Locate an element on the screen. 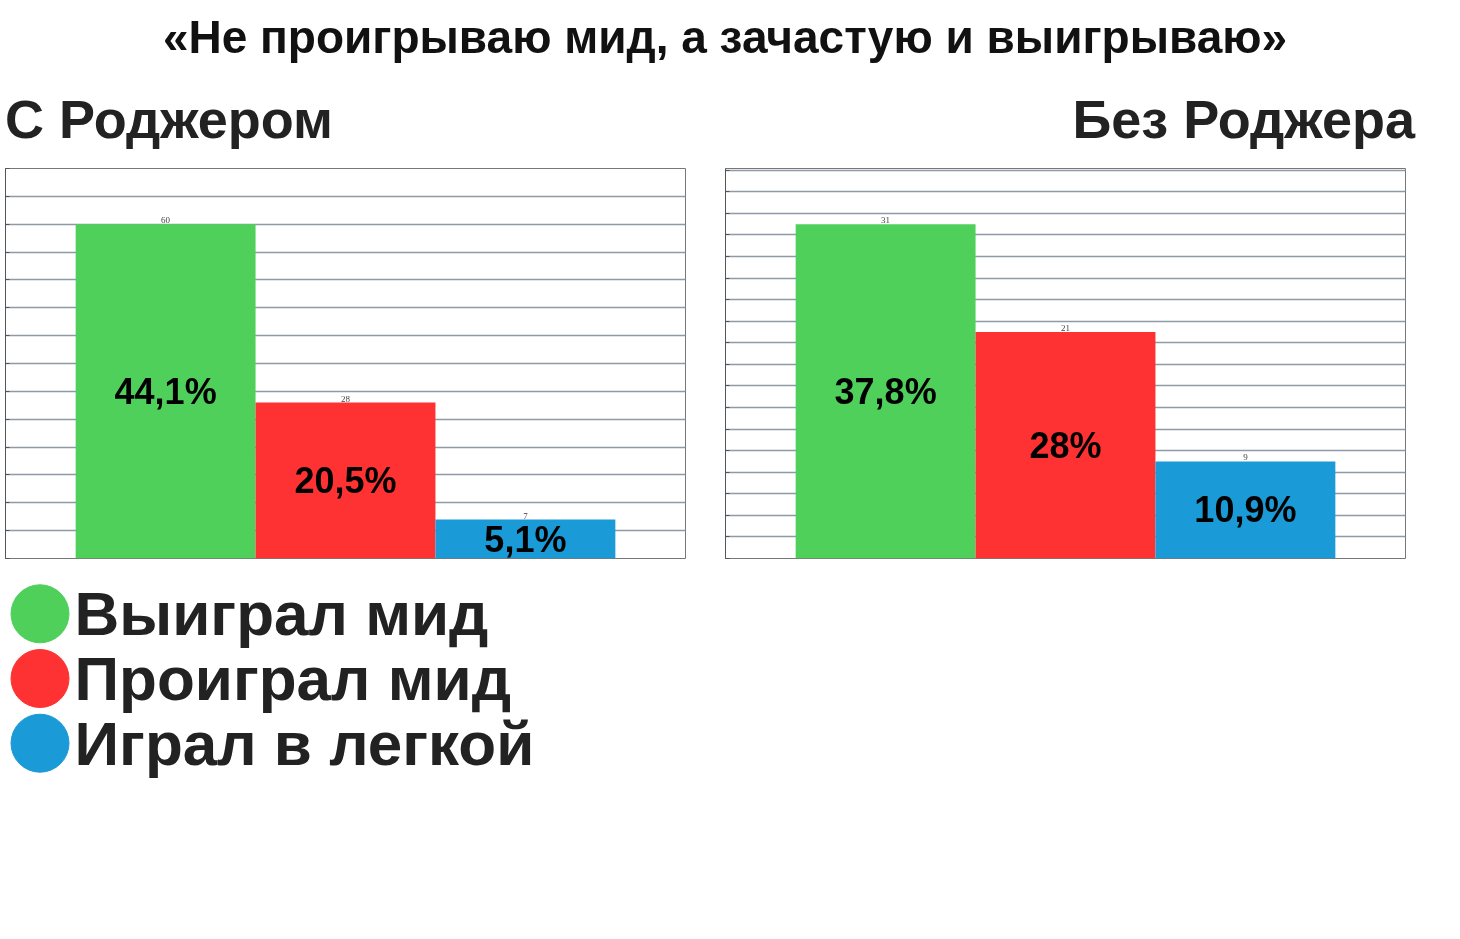  chart-subtitle: С Роджером is located at coordinates (169, 119).